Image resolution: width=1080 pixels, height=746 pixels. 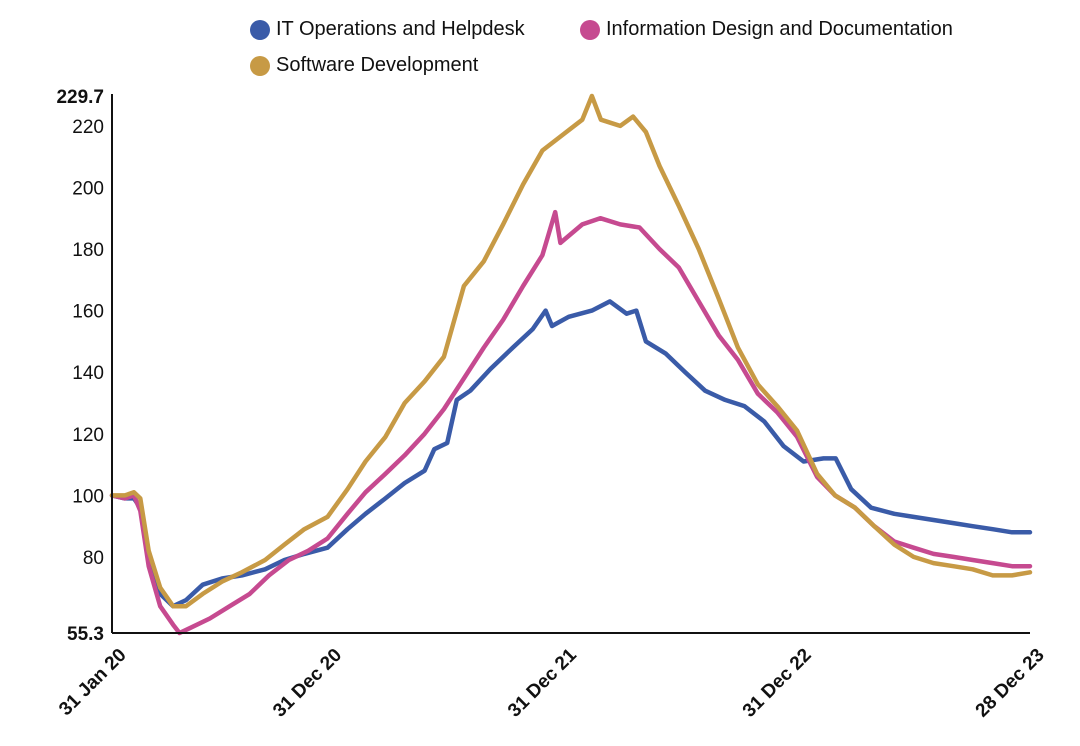 What do you see at coordinates (88, 188) in the screenshot?
I see `y-tick-label: 200` at bounding box center [88, 188].